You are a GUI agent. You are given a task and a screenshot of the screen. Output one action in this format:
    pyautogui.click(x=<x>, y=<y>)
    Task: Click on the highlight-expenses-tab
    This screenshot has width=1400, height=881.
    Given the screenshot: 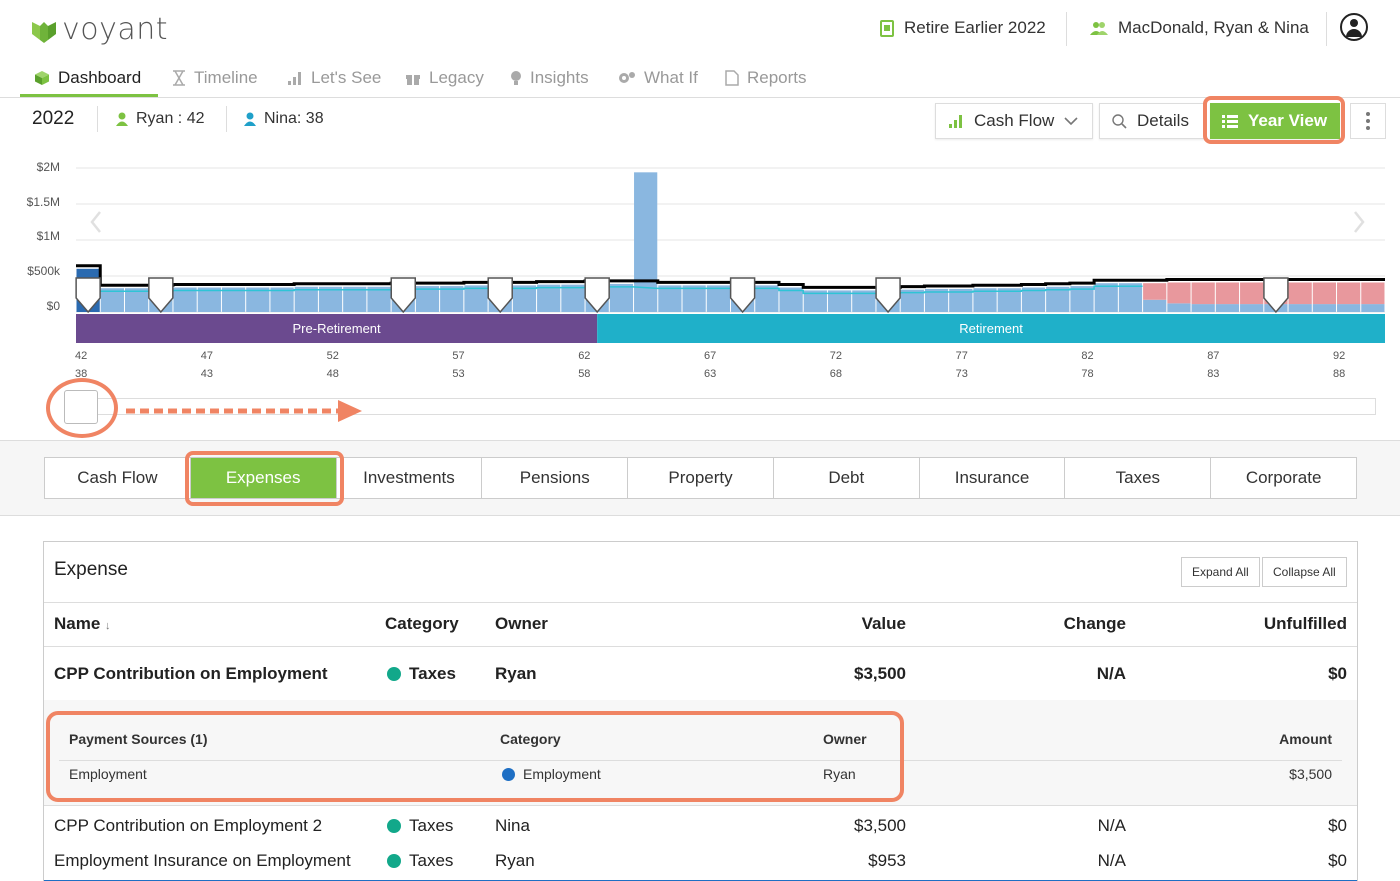 What is the action you would take?
    pyautogui.click(x=264, y=478)
    